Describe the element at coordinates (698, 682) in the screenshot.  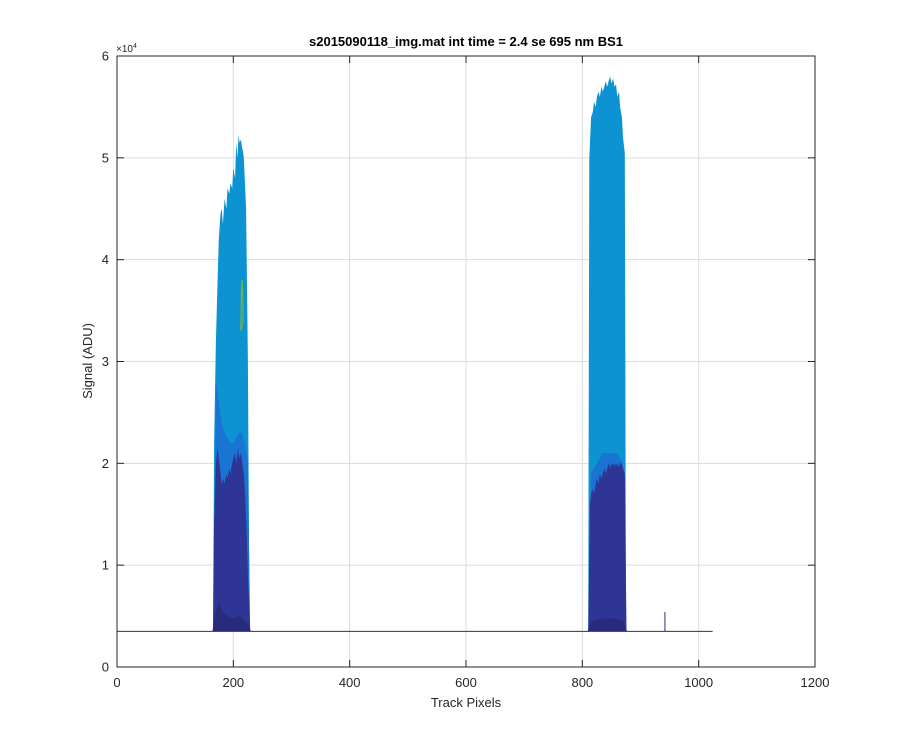
I see `x-tick-label: 1000` at that location.